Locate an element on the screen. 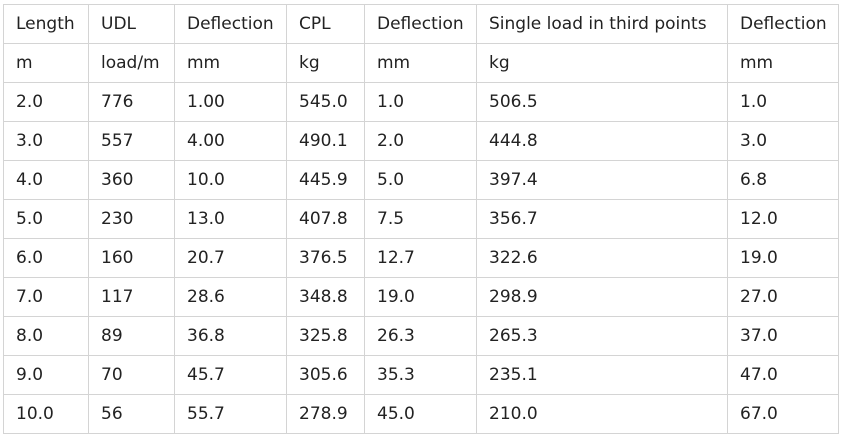  table-row: 8.0 89 36.8 325.8 26.3 265.3 37.0 is located at coordinates (421, 336).